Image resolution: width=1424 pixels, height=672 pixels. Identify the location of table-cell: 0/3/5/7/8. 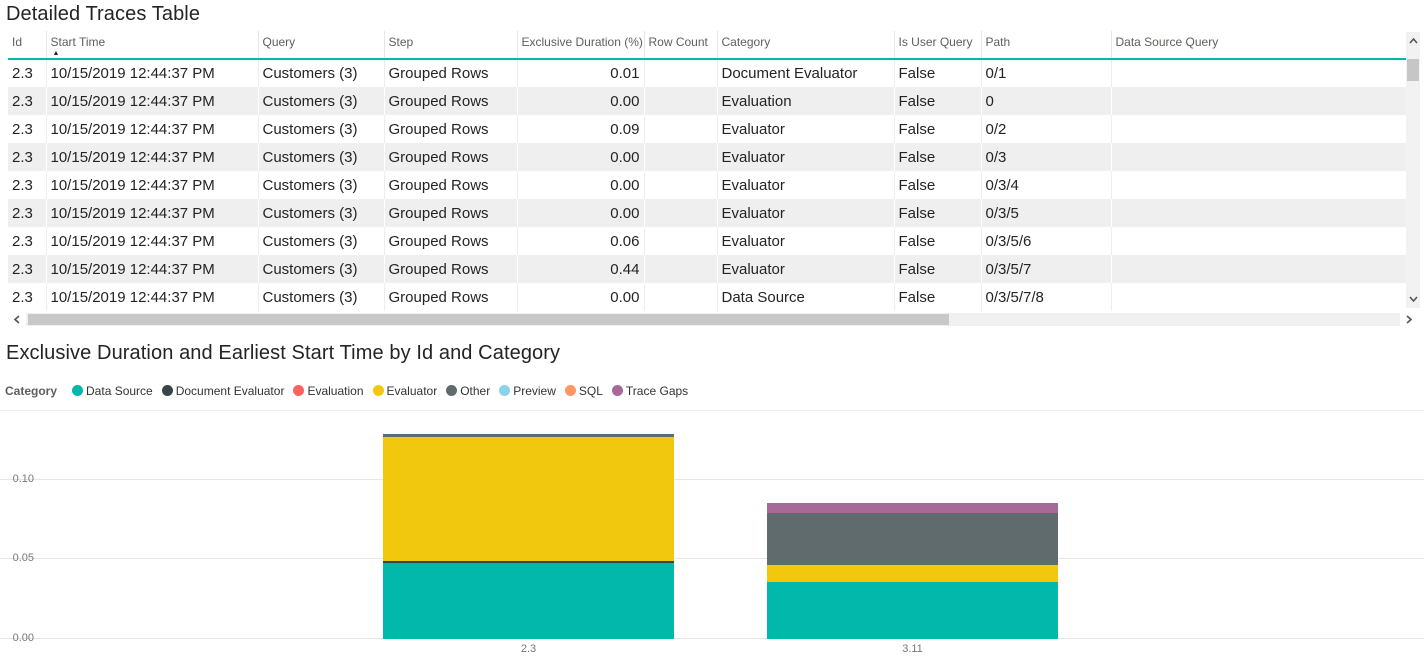
(1046, 297).